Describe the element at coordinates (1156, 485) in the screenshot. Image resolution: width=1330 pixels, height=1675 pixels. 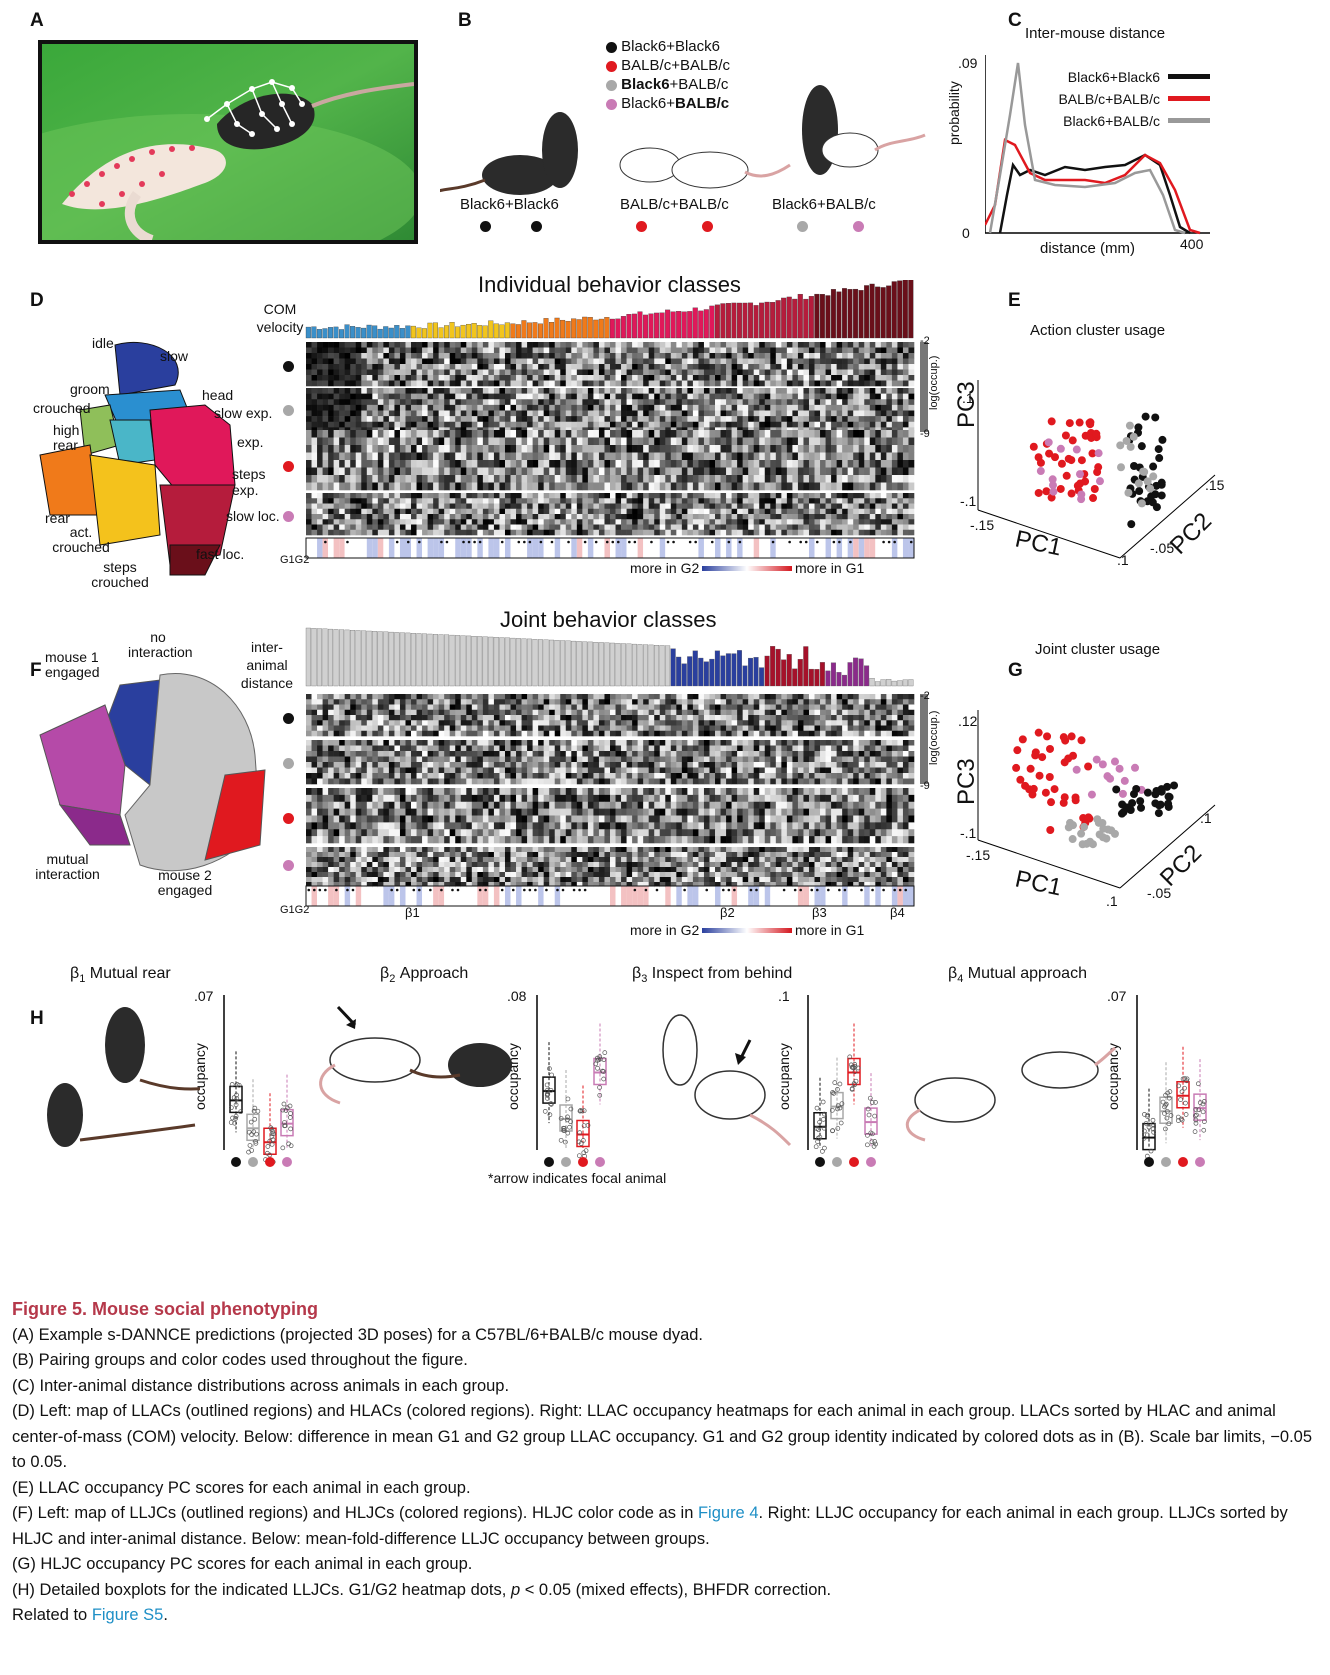
I see `score-point` at that location.